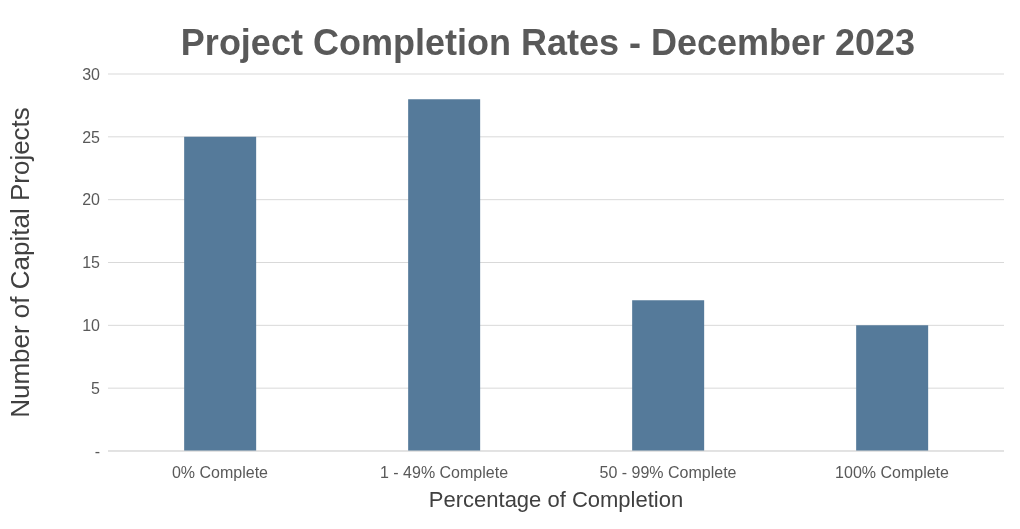 The height and width of the screenshot is (529, 1020). I want to click on x-tick-label: 0% Complete, so click(220, 473).